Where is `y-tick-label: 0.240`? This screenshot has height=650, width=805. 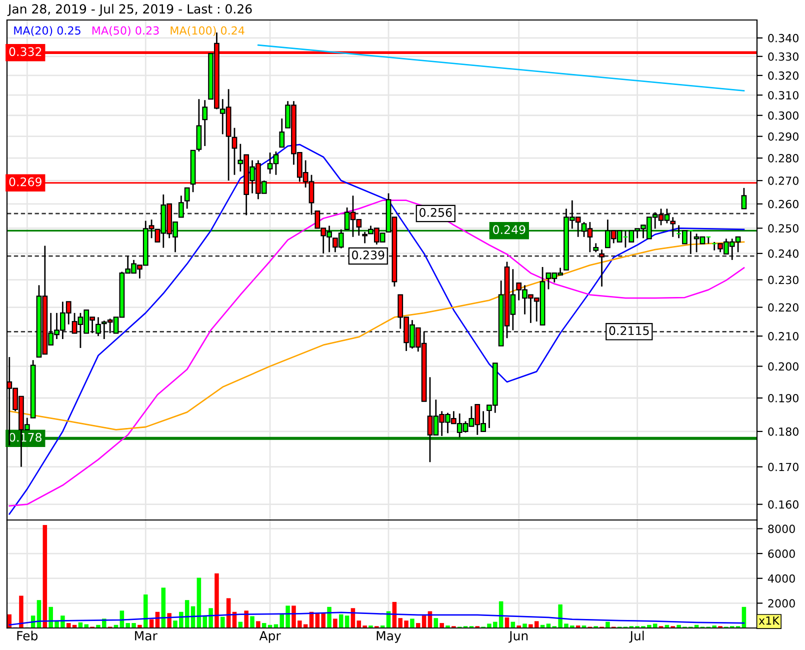
y-tick-label: 0.240 is located at coordinates (783, 253).